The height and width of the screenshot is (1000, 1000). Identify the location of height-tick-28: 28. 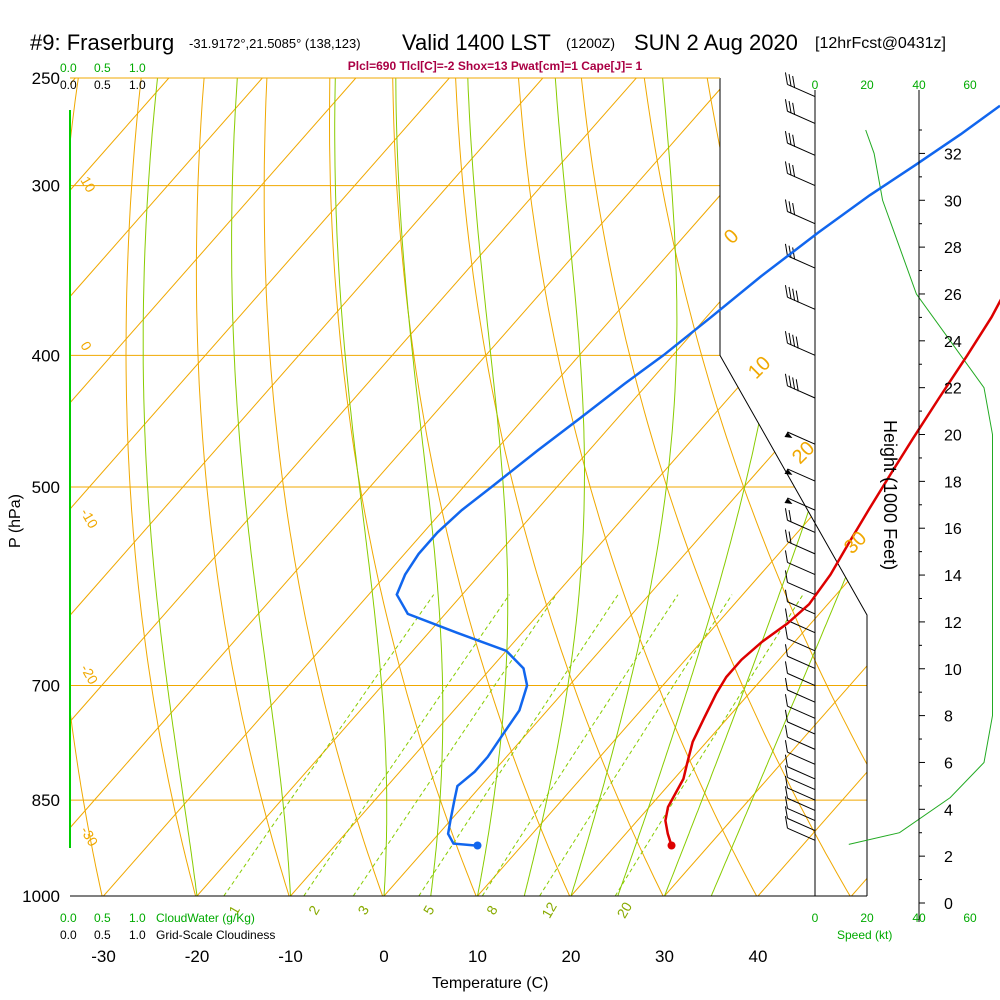
(953, 248).